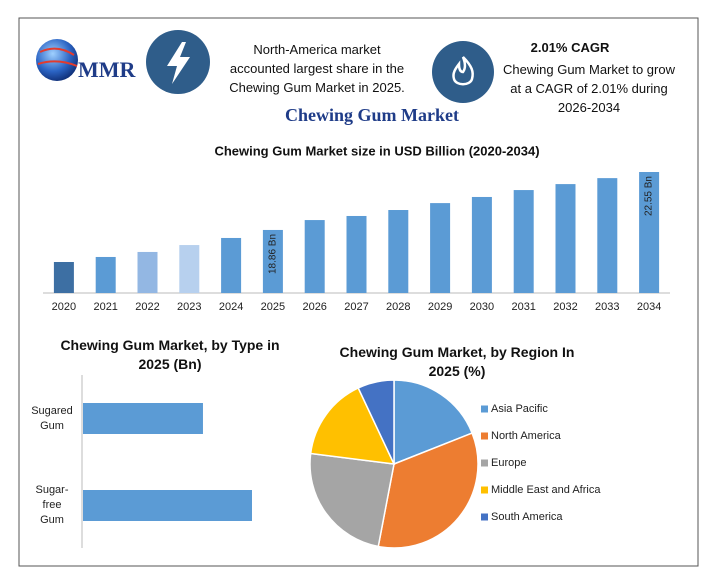 The height and width of the screenshot is (586, 718). I want to click on logo-text: MMR, so click(107, 69).